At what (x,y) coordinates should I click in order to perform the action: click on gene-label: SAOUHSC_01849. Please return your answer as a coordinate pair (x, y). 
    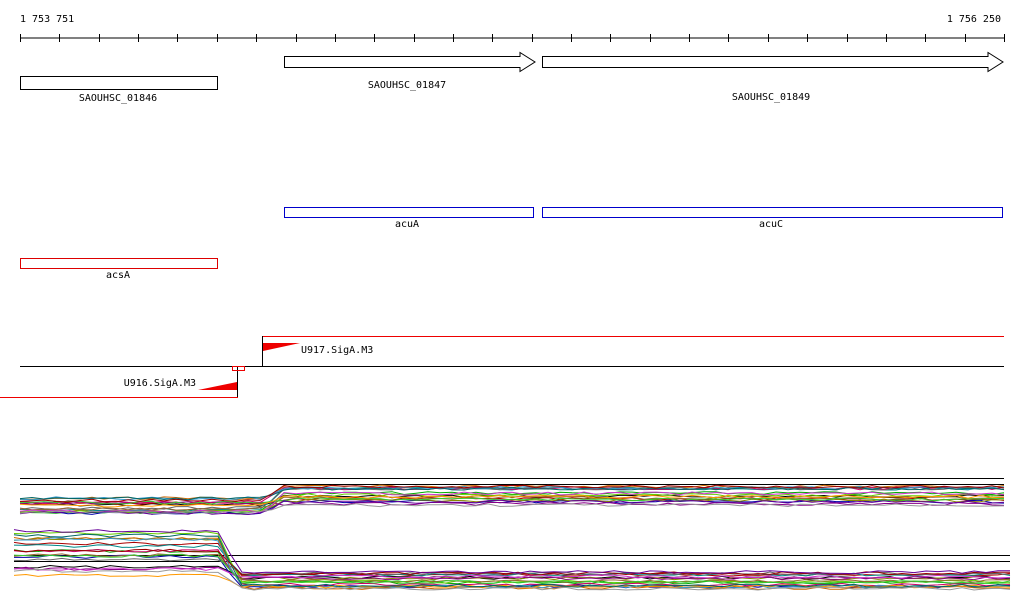
    Looking at the image, I should click on (771, 97).